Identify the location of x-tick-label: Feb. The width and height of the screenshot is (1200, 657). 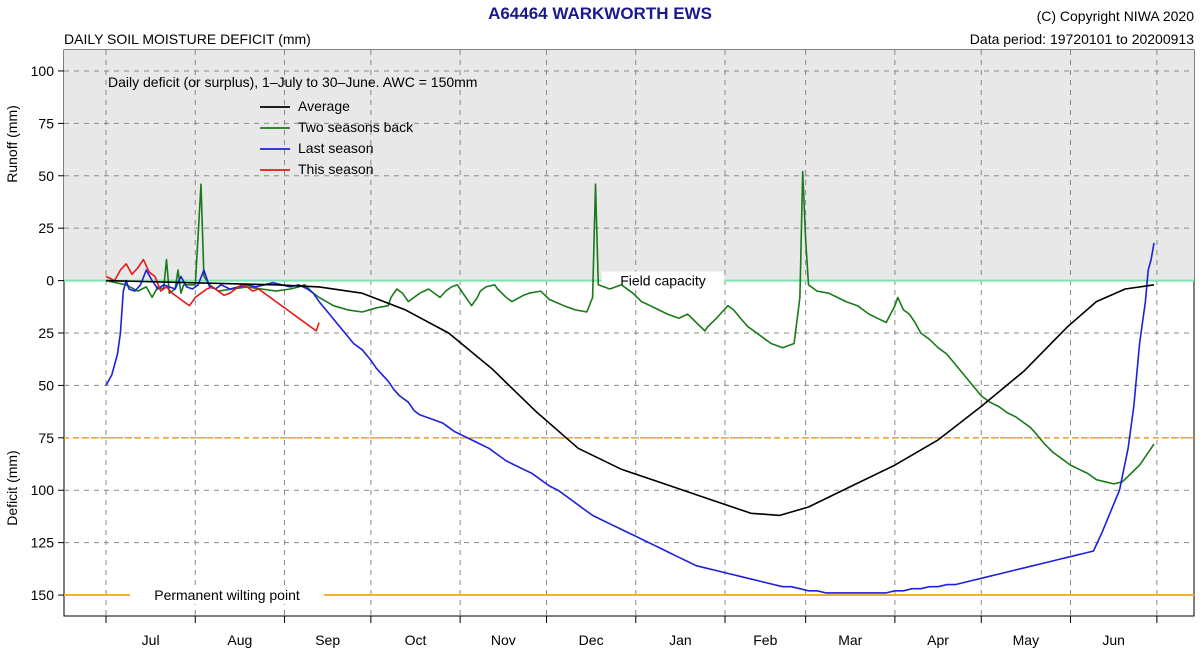
(765, 640).